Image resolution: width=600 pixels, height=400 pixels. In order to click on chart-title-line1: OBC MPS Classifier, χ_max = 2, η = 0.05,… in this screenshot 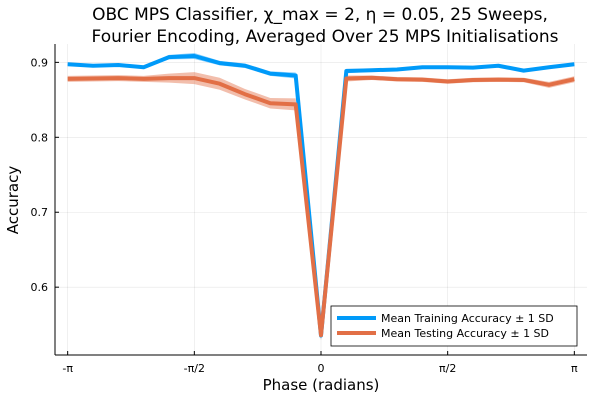, I will do `click(320, 15)`.